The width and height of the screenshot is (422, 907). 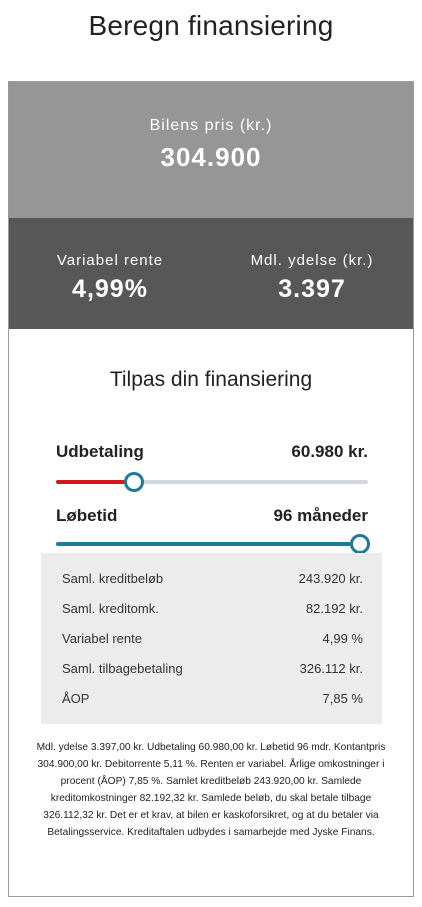 I want to click on term-fill, so click(x=208, y=544).